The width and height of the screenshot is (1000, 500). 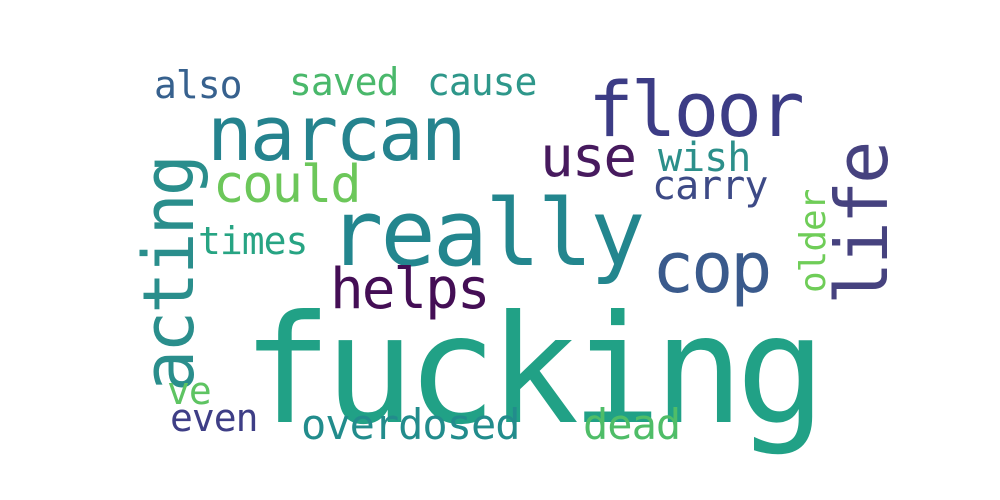 I want to click on word-wish: wish, so click(x=704, y=158).